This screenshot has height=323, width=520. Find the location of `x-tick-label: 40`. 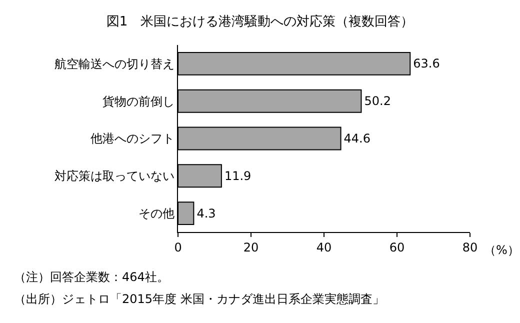

x-tick-label: 40 is located at coordinates (324, 247).